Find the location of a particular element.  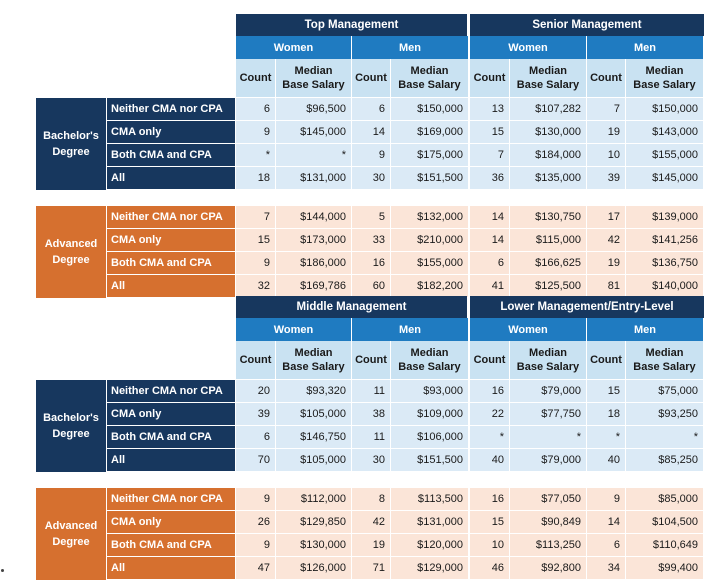

table-cell: $105,000 is located at coordinates (313, 460).